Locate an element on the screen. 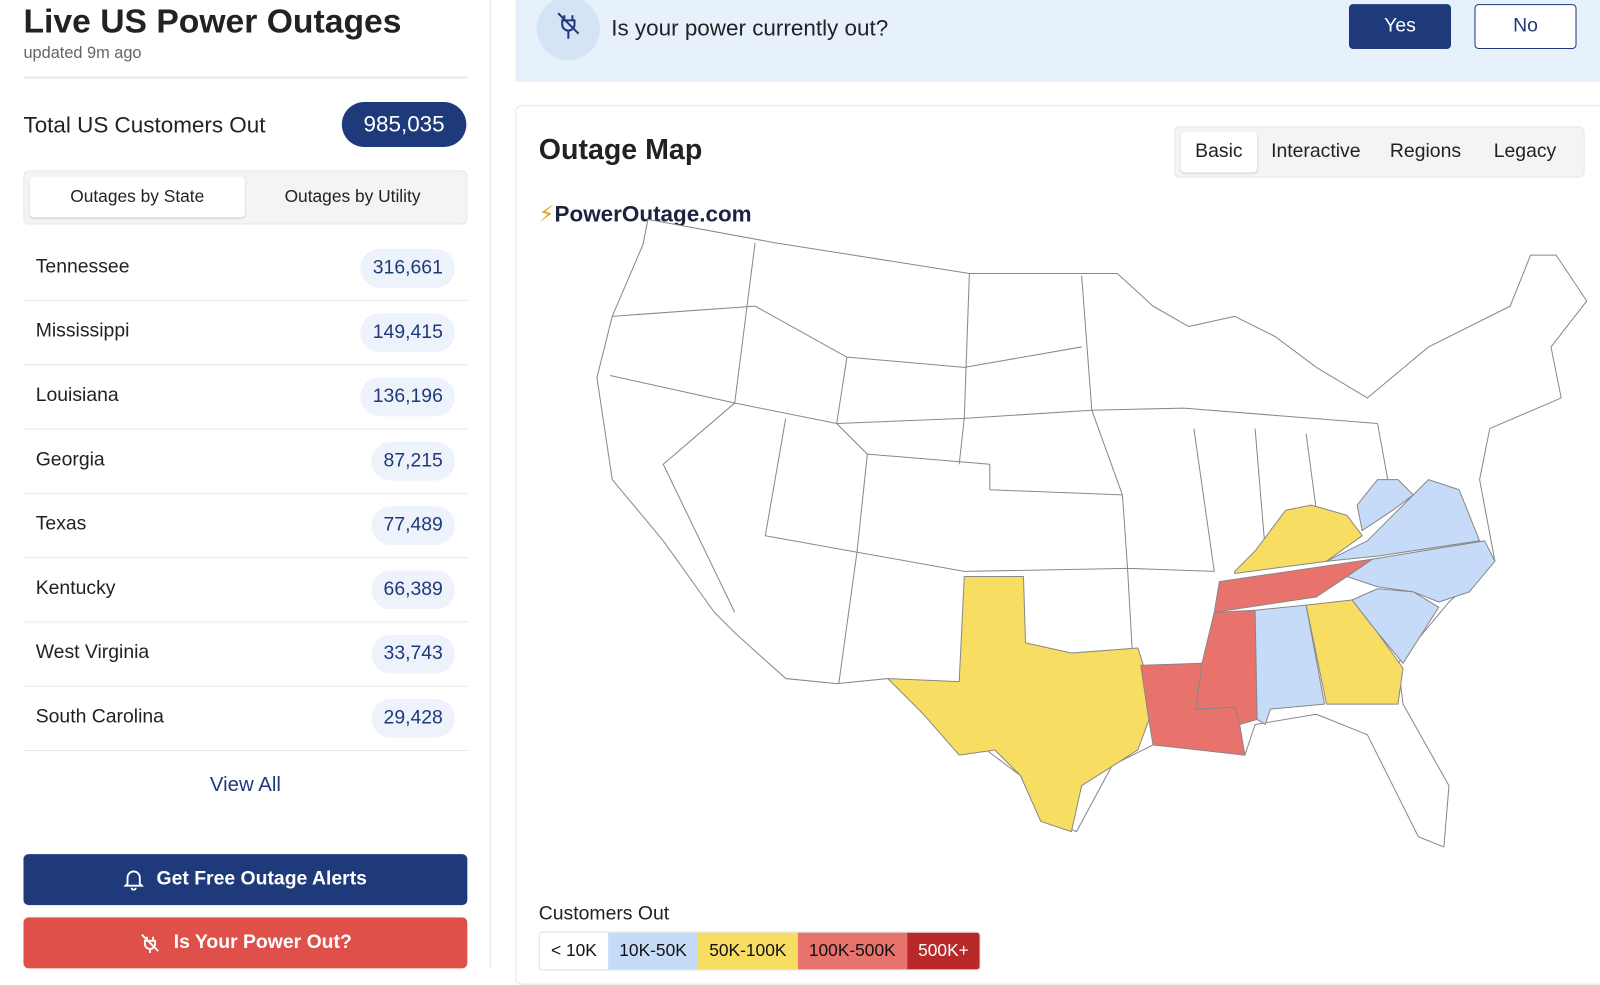 This screenshot has height=985, width=1600. state-virginia is located at coordinates (1403, 520).